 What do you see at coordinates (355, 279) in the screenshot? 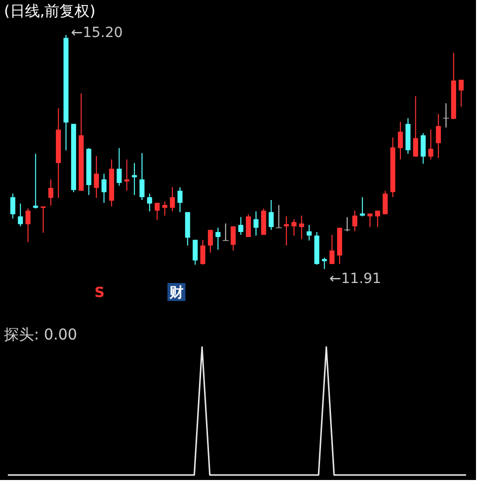
I see `text: ←11.91` at bounding box center [355, 279].